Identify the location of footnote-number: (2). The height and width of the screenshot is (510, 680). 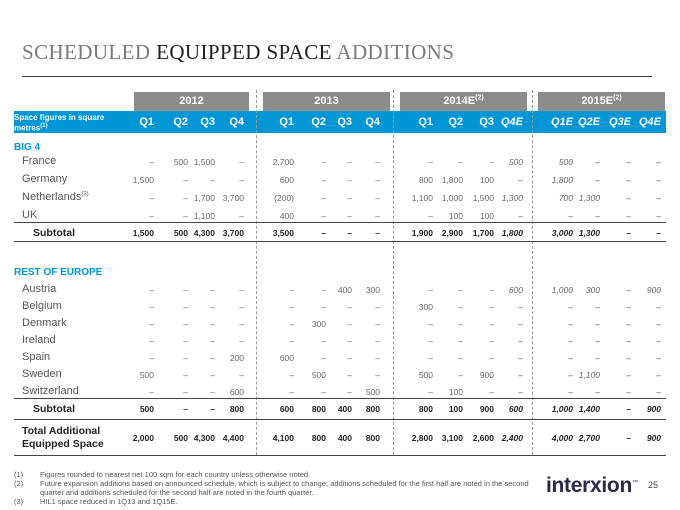
(19, 483).